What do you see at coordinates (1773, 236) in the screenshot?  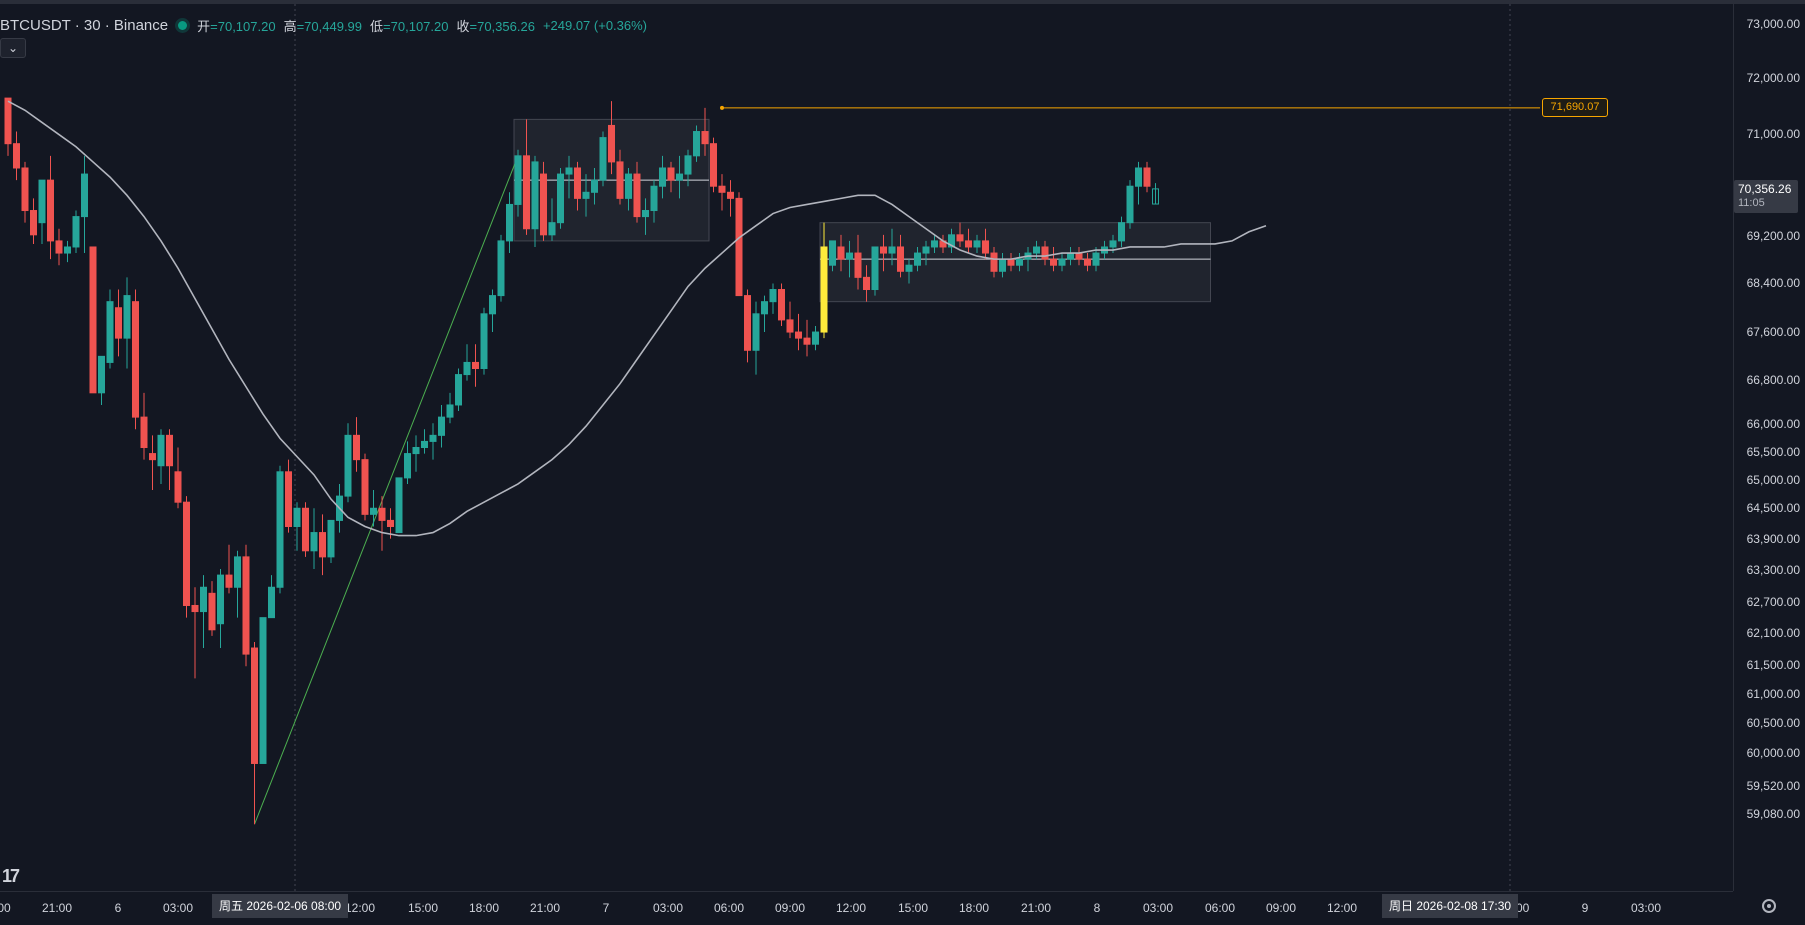 I see `price-tick-label: 69,200.00` at bounding box center [1773, 236].